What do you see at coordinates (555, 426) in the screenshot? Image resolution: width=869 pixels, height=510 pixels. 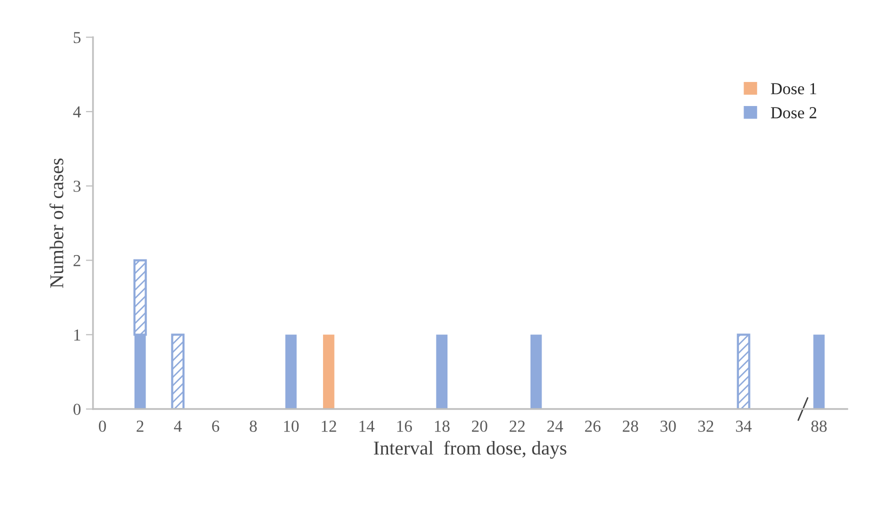 I see `x-tick-label: 24` at bounding box center [555, 426].